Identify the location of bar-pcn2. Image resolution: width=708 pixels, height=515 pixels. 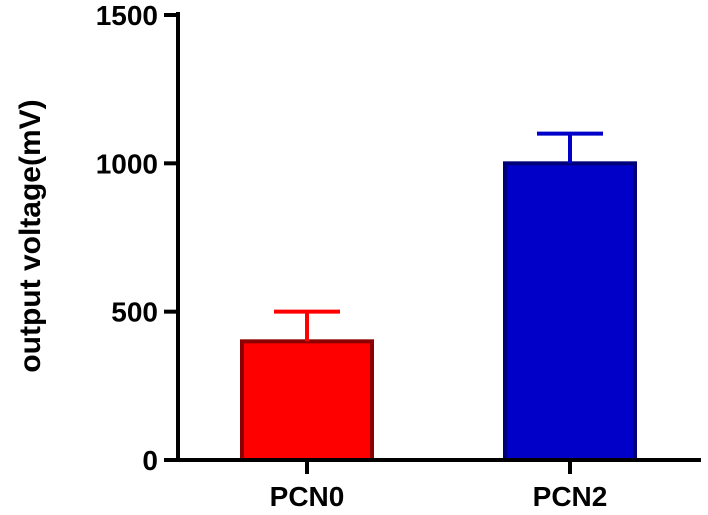
(570, 311).